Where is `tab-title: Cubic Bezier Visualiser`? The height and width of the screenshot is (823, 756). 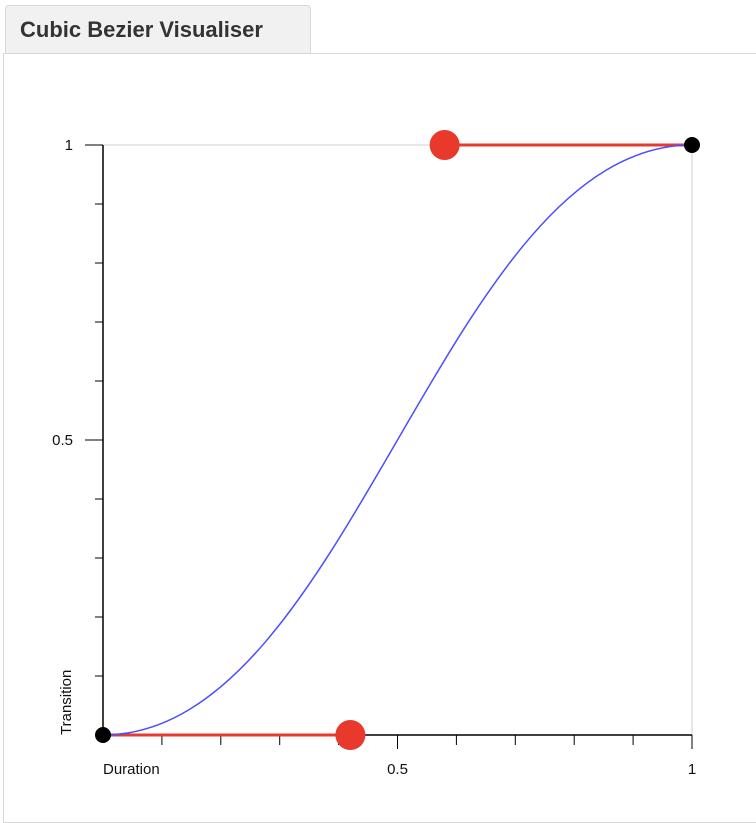
tab-title: Cubic Bezier Visualiser is located at coordinates (141, 29).